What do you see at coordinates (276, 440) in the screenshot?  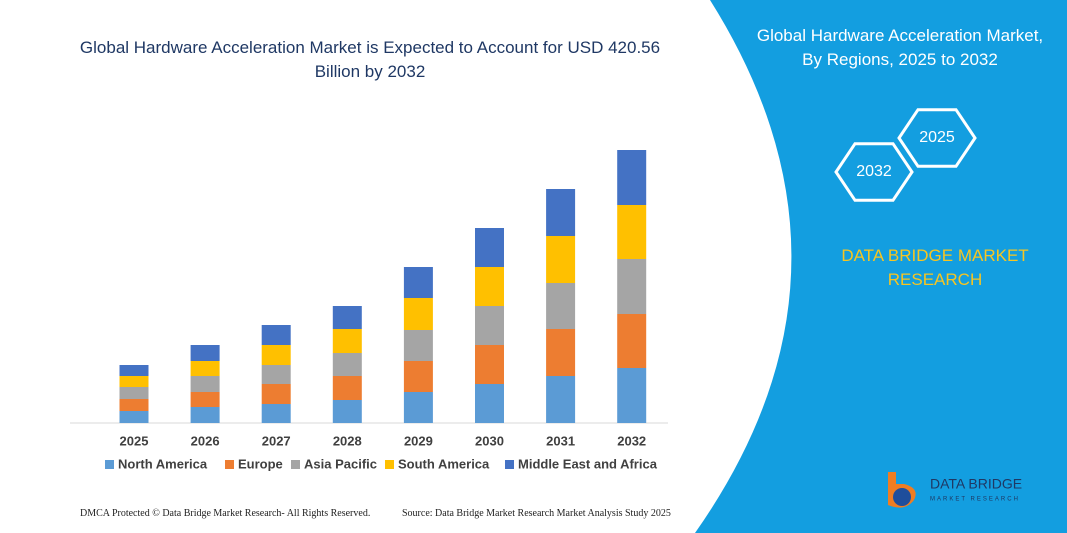 I see `x-tick-label: 2027` at bounding box center [276, 440].